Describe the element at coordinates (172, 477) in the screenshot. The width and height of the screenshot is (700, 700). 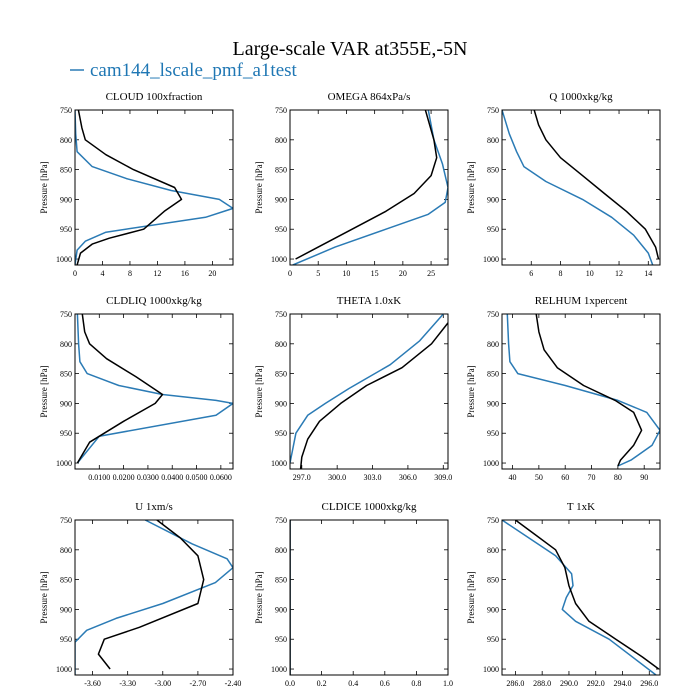
I see `x-tick-label: 0.0400` at that location.